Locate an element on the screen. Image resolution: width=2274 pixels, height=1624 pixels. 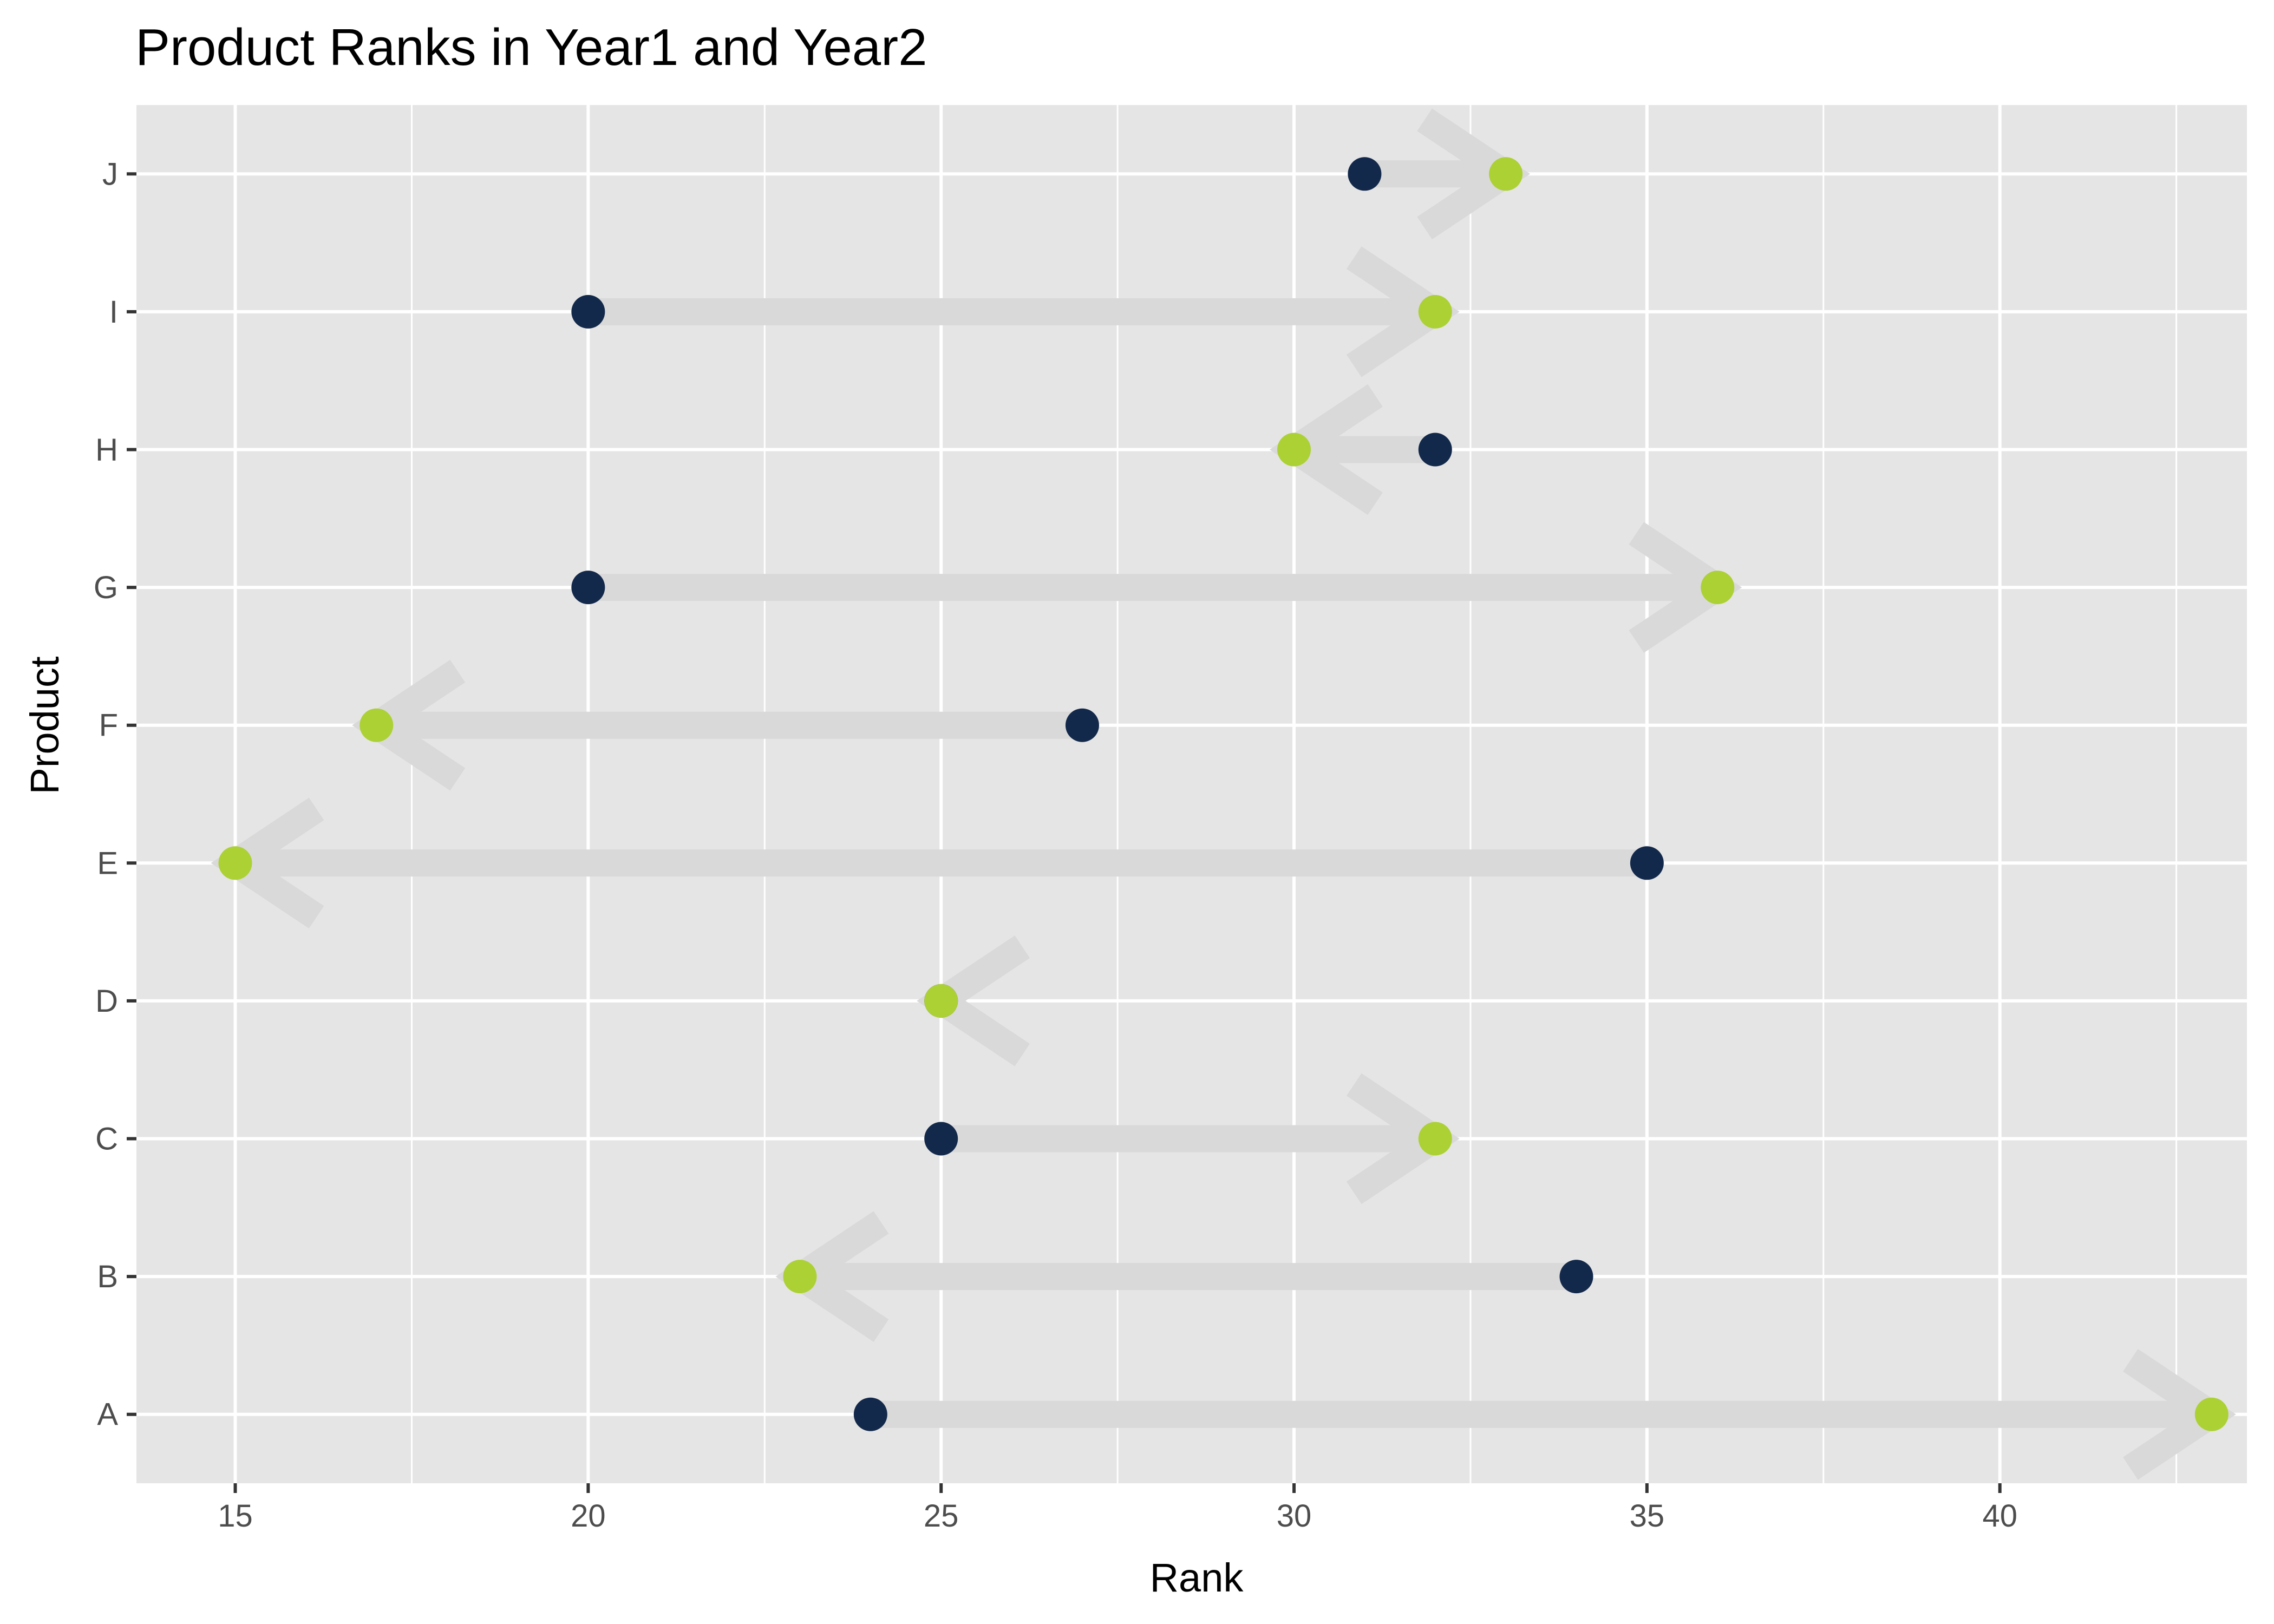
point-year2-E is located at coordinates (235, 863).